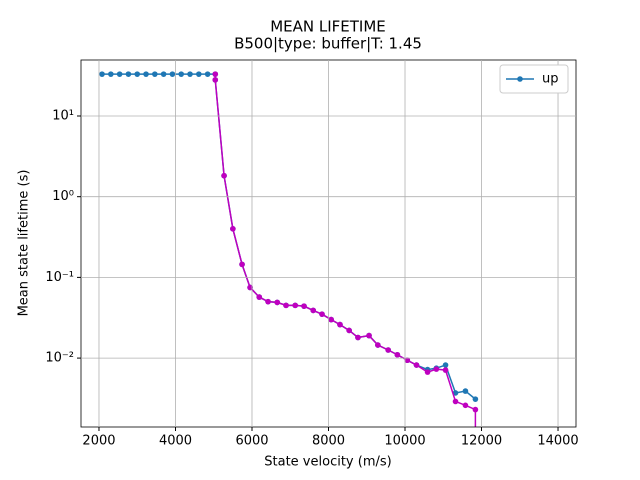  What do you see at coordinates (98, 441) in the screenshot?
I see `x-tick-label: 2000` at bounding box center [98, 441].